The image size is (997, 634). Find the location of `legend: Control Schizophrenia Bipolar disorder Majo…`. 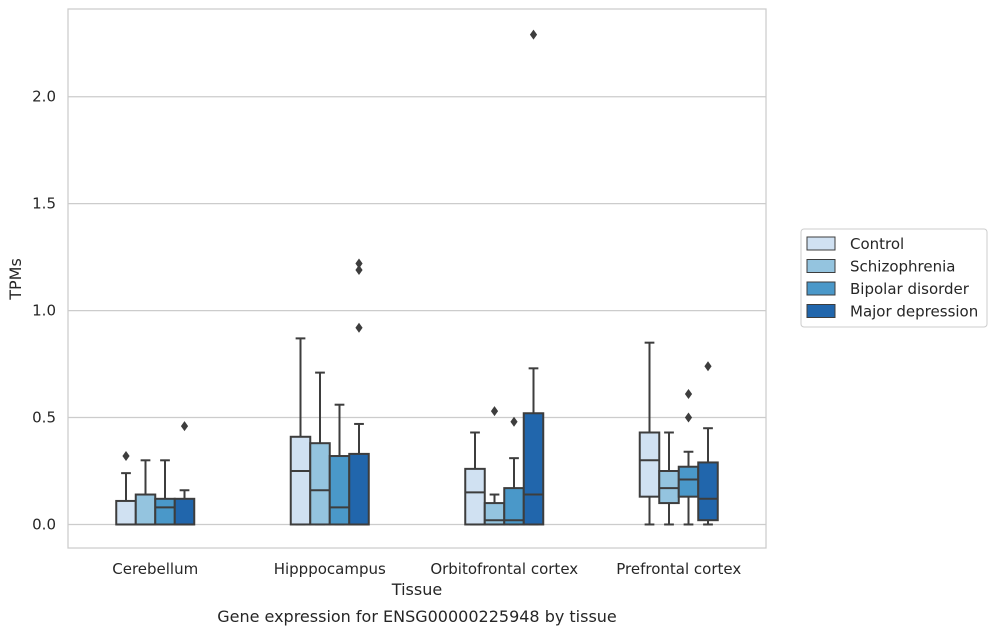

legend: Control Schizophrenia Bipolar disorder Majo… is located at coordinates (894, 278).